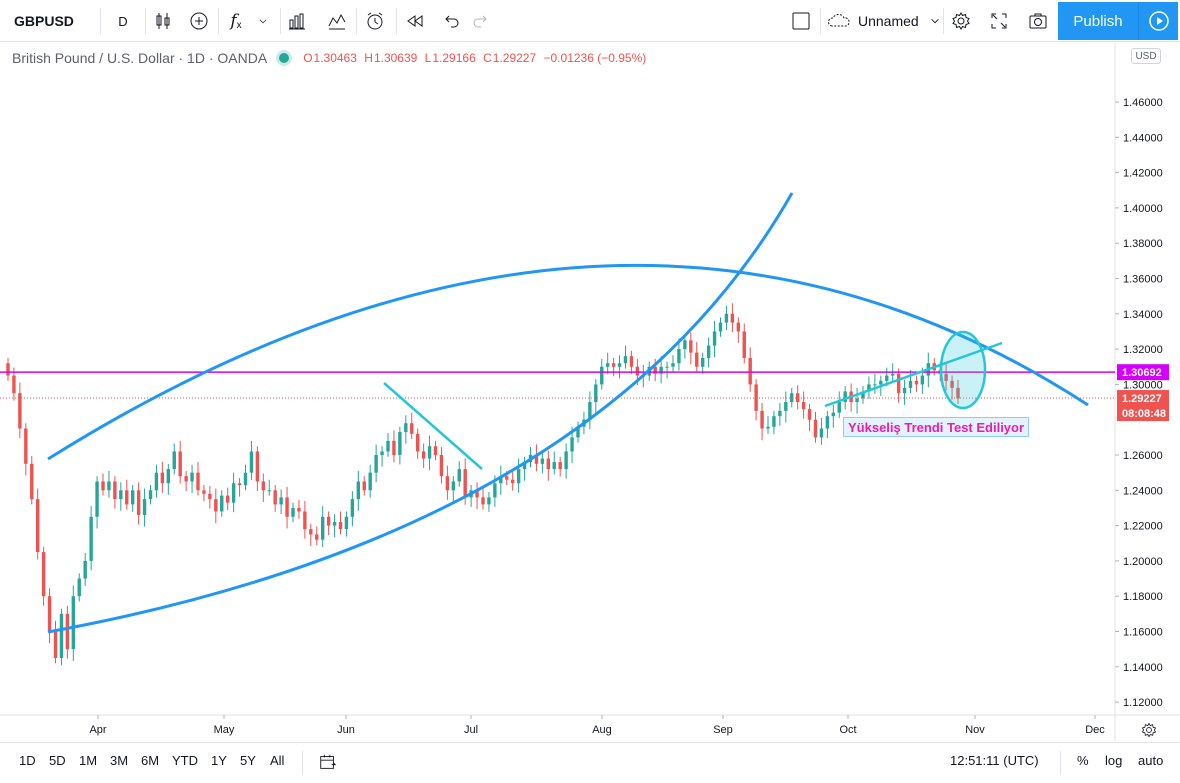 Image resolution: width=1180 pixels, height=783 pixels. What do you see at coordinates (1143, 633) in the screenshot?
I see `price-tick-label: 1.16000` at bounding box center [1143, 633].